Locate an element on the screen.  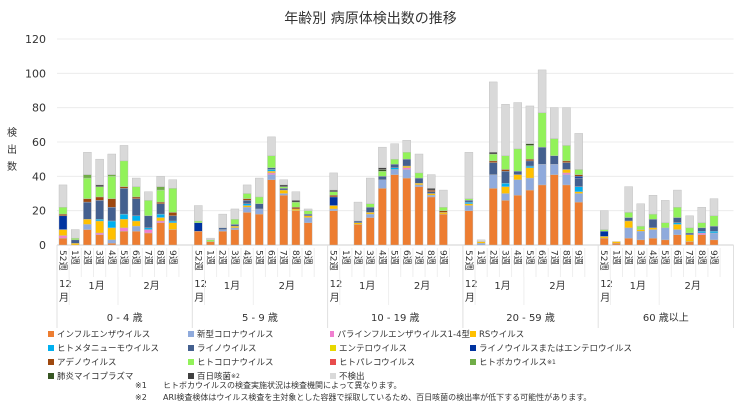
month-label: 1月 is located at coordinates (232, 286).